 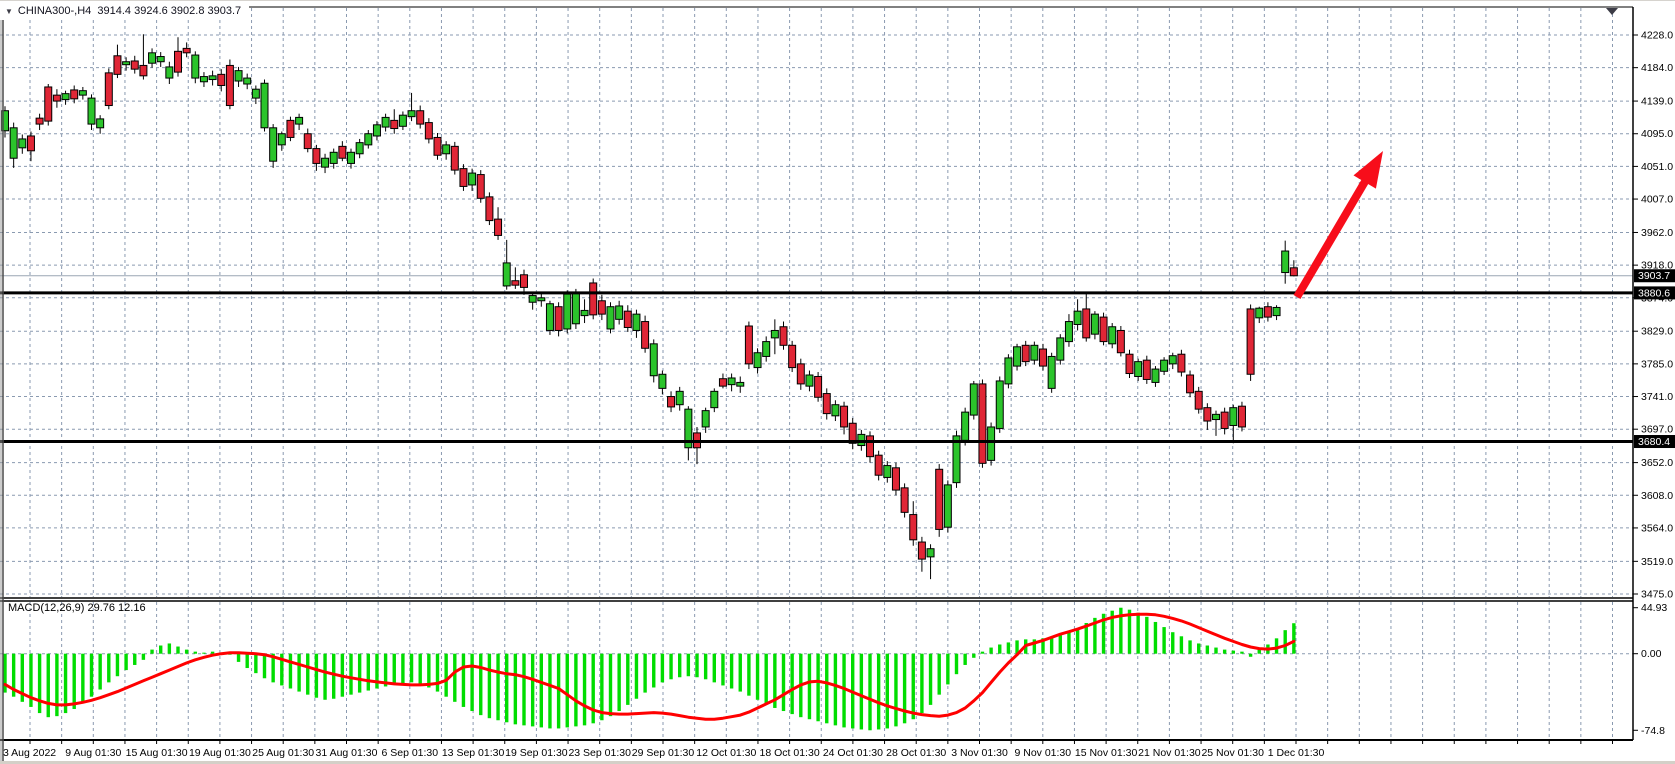 I want to click on current-price-badge: 3903.7, so click(x=1654, y=276).